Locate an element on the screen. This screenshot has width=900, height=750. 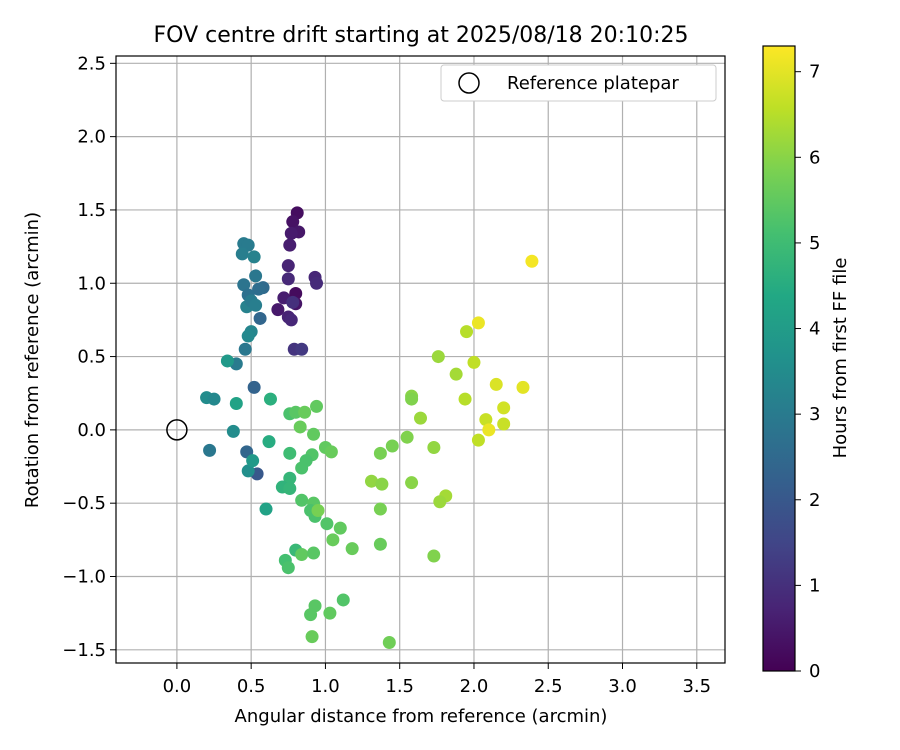
colorbar-tick-label: 1 is located at coordinates (814, 585).